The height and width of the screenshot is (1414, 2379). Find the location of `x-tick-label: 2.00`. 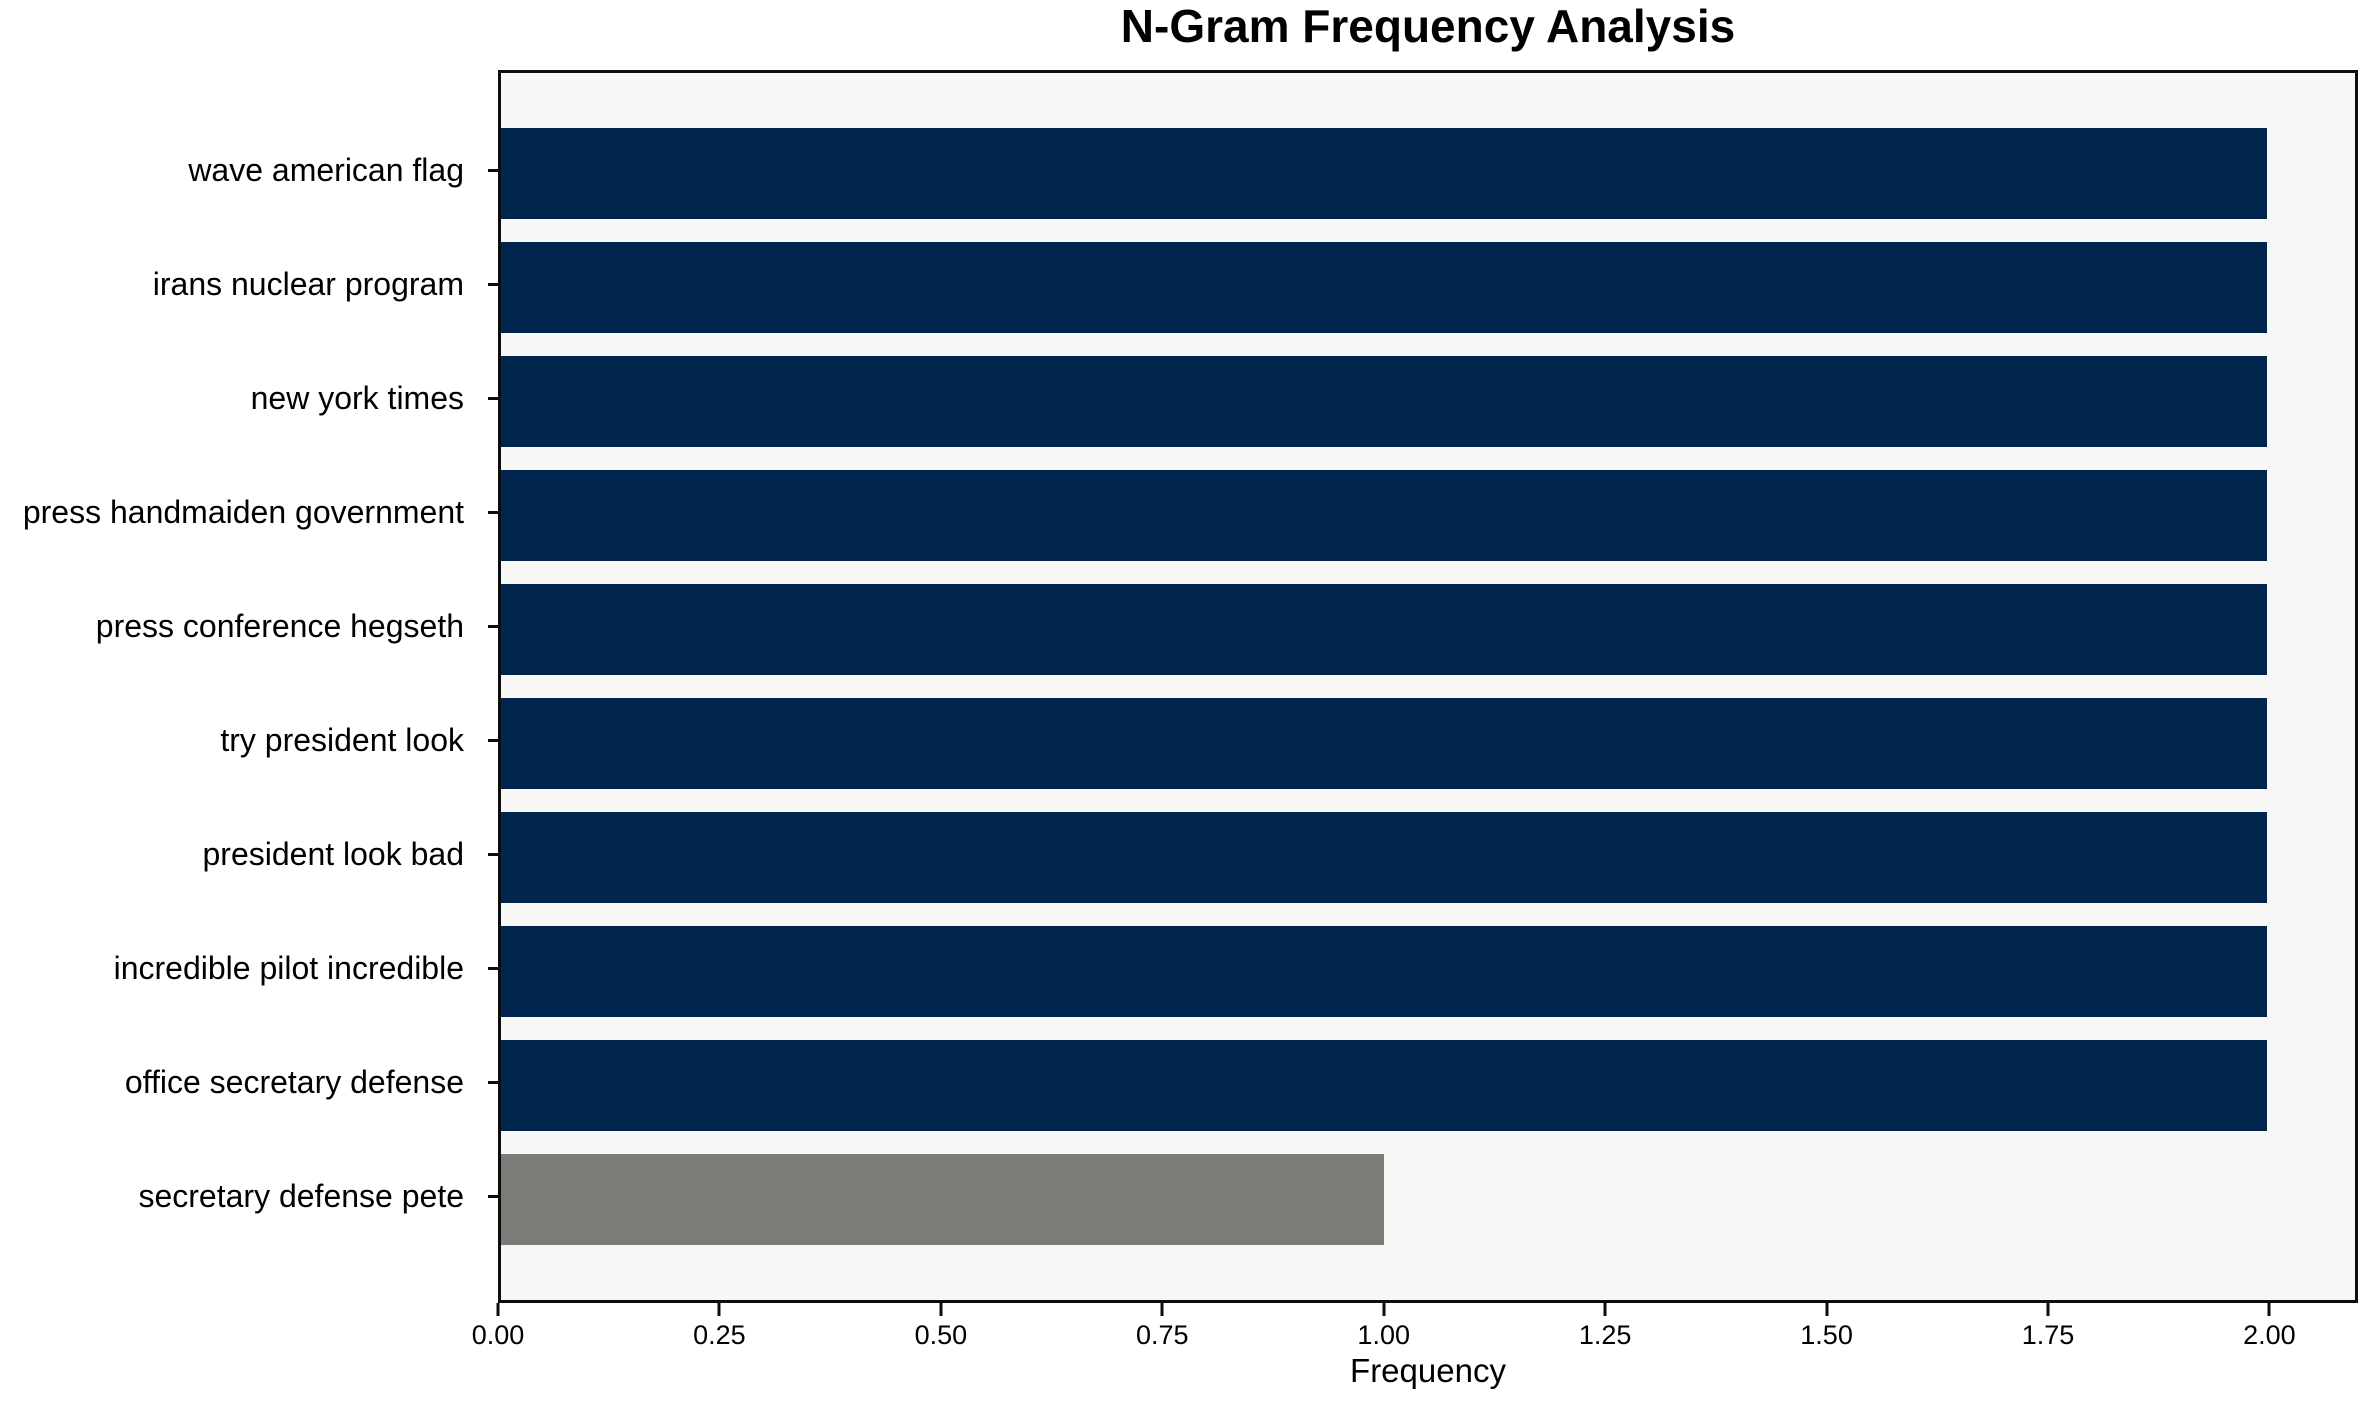

x-tick-label: 2.00 is located at coordinates (2269, 1335).